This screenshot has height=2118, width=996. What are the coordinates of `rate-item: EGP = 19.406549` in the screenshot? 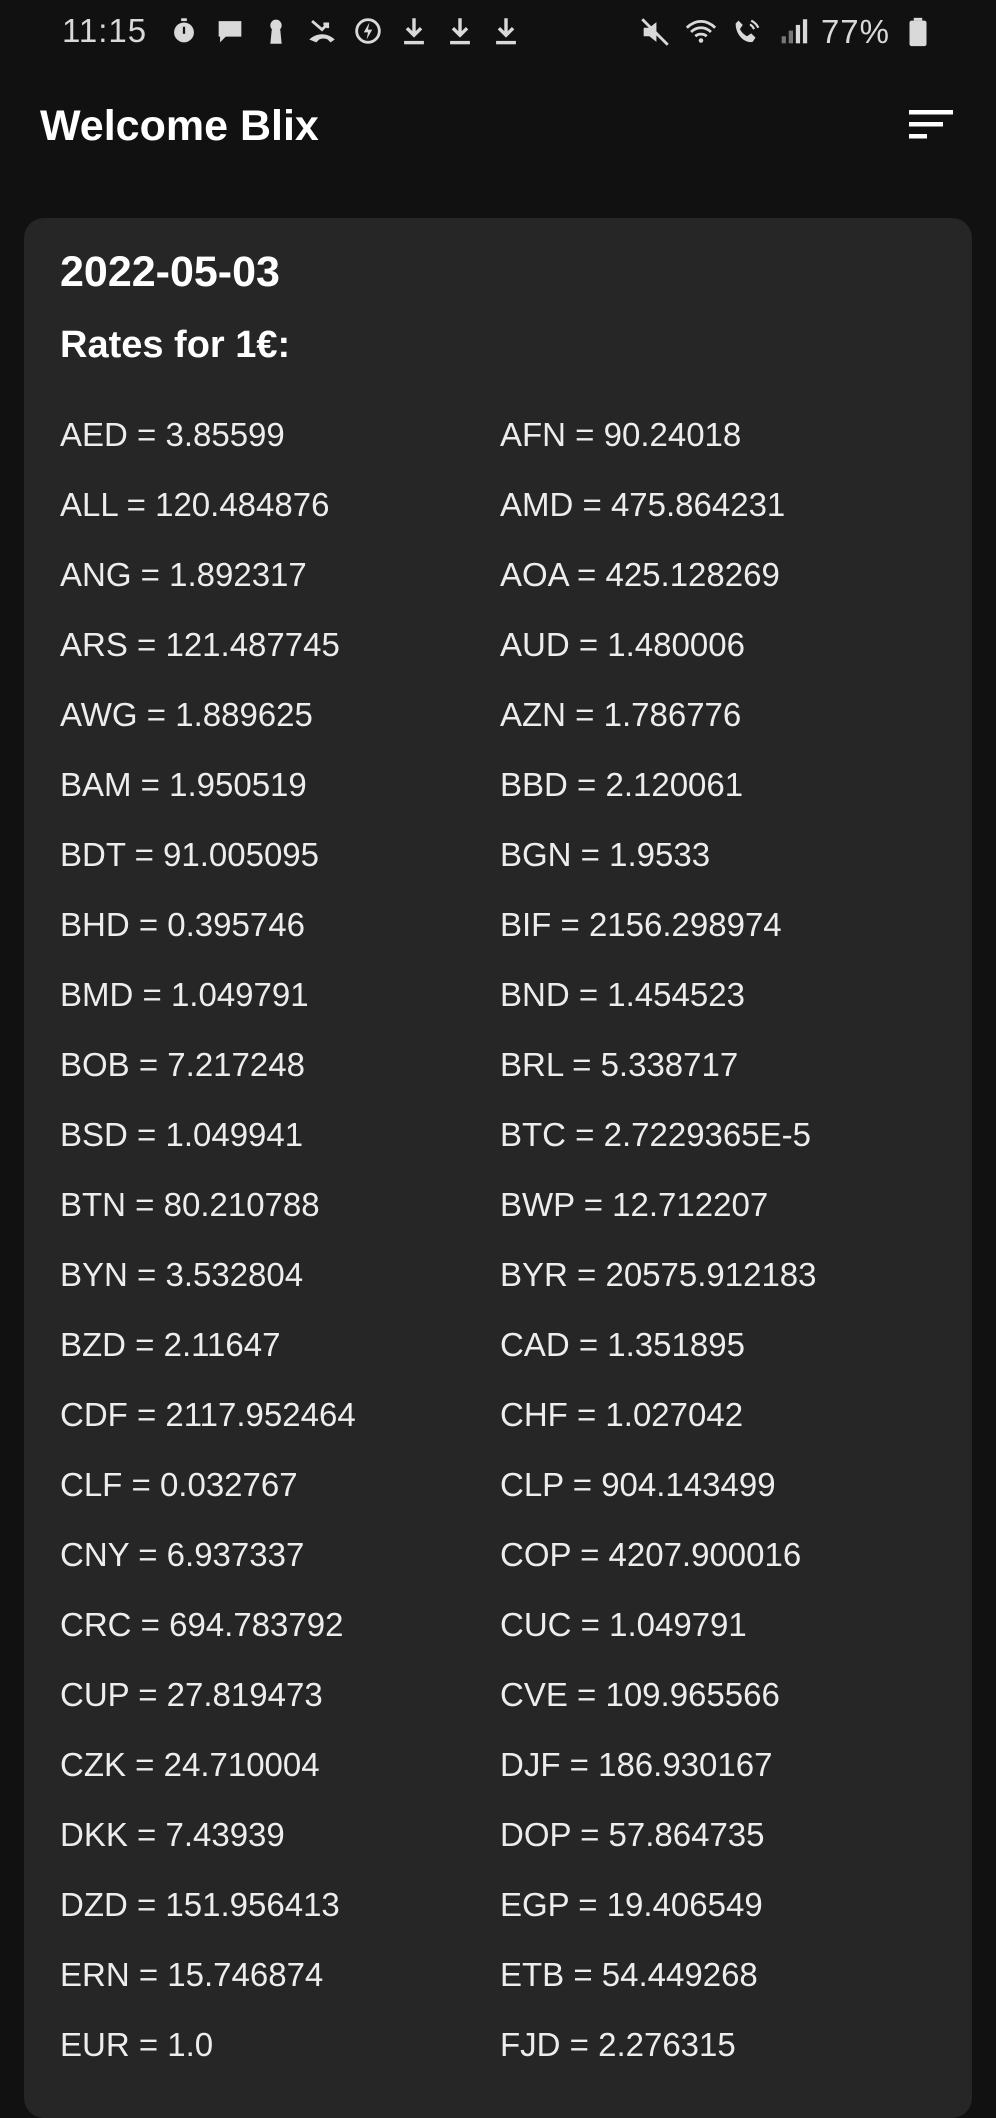 It's located at (631, 1904).